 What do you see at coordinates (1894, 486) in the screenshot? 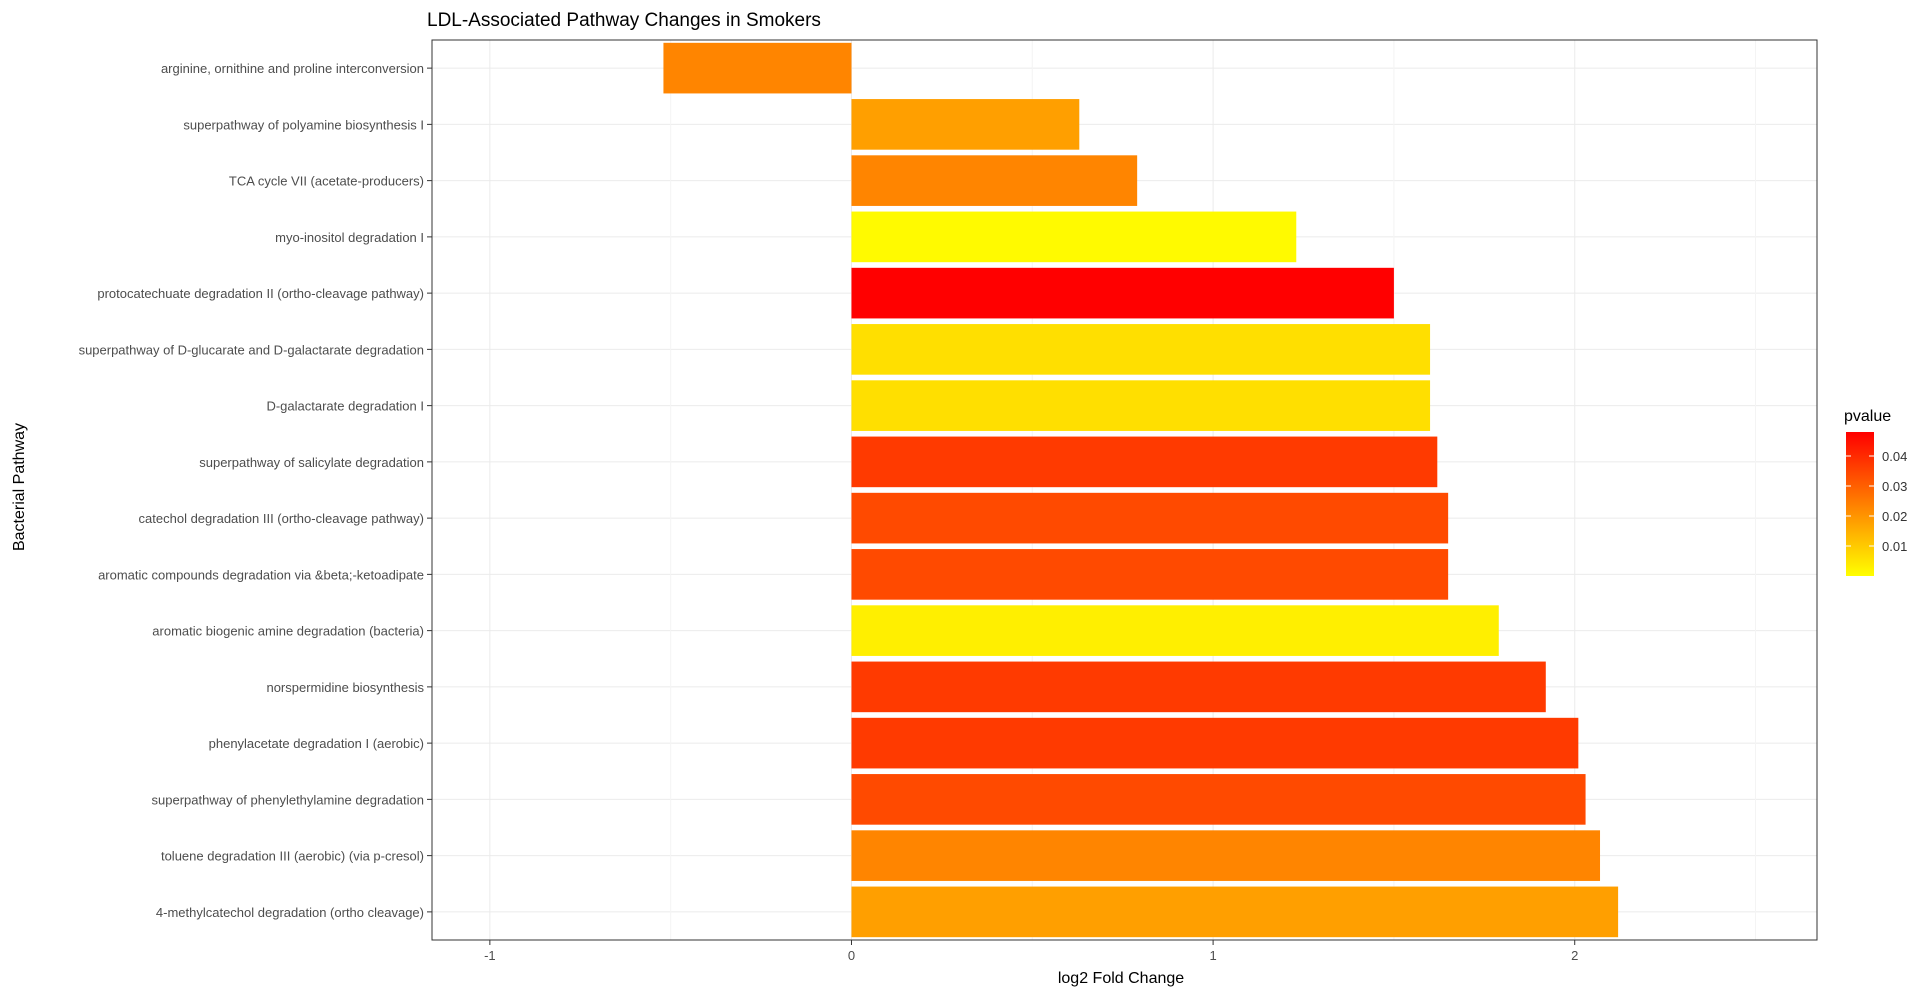
I see `legend-tick-label: 0.03` at bounding box center [1894, 486].